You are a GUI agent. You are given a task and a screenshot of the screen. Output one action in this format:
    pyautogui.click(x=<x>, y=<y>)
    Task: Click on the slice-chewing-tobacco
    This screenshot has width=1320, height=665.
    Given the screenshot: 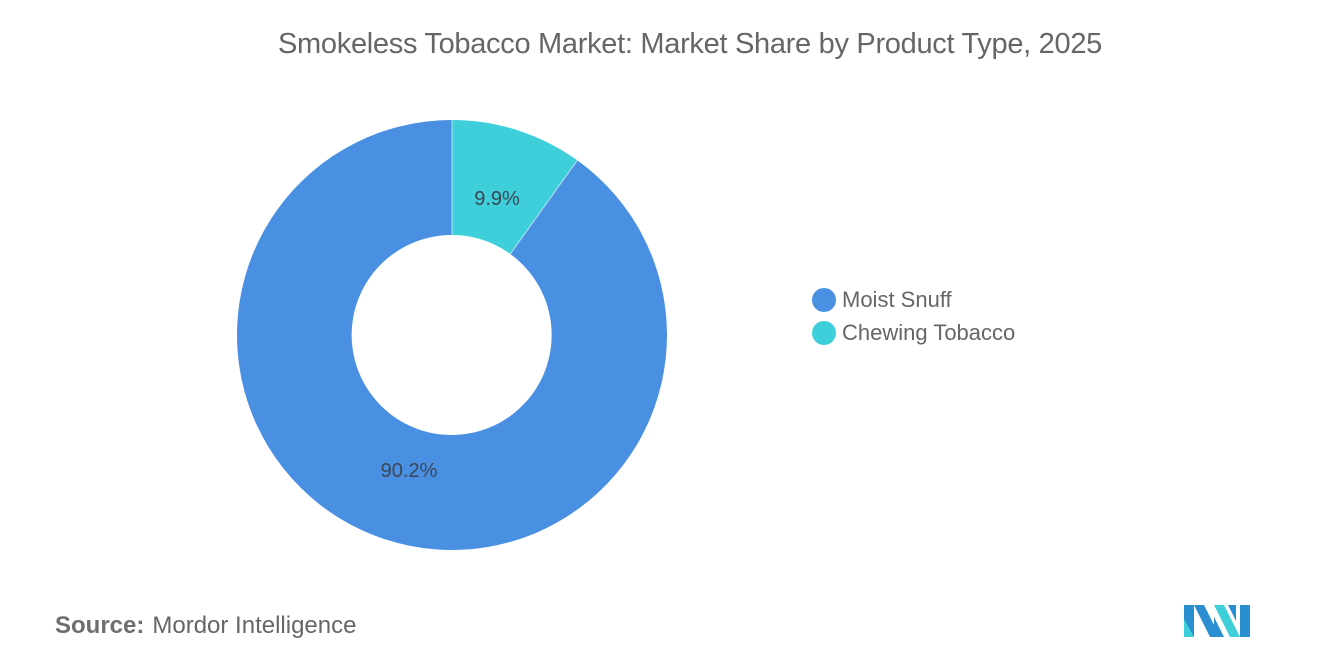 What is the action you would take?
    pyautogui.click(x=515, y=187)
    